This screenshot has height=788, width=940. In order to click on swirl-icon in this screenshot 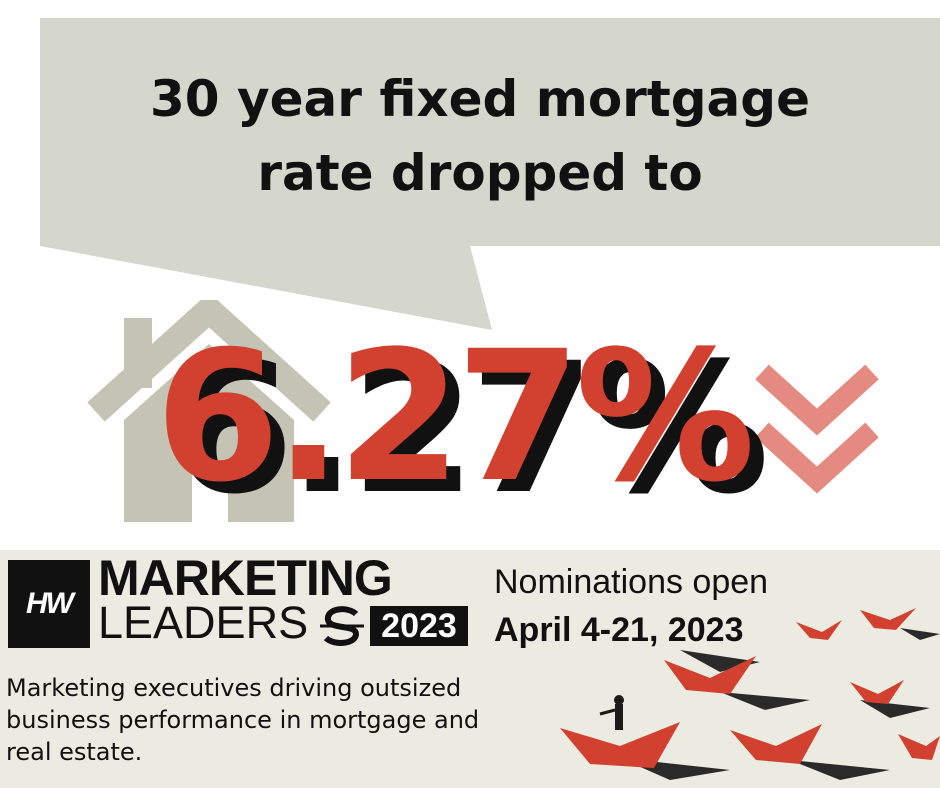, I will do `click(342, 626)`.